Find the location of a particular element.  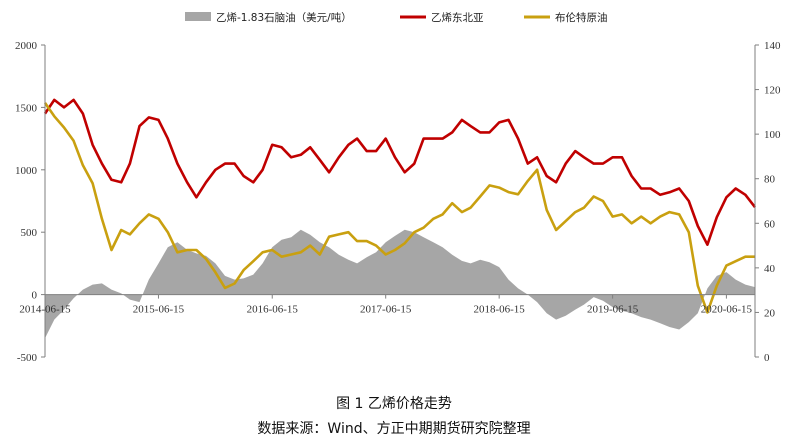

x-tick-label: 2015-06-15 is located at coordinates (159, 310).